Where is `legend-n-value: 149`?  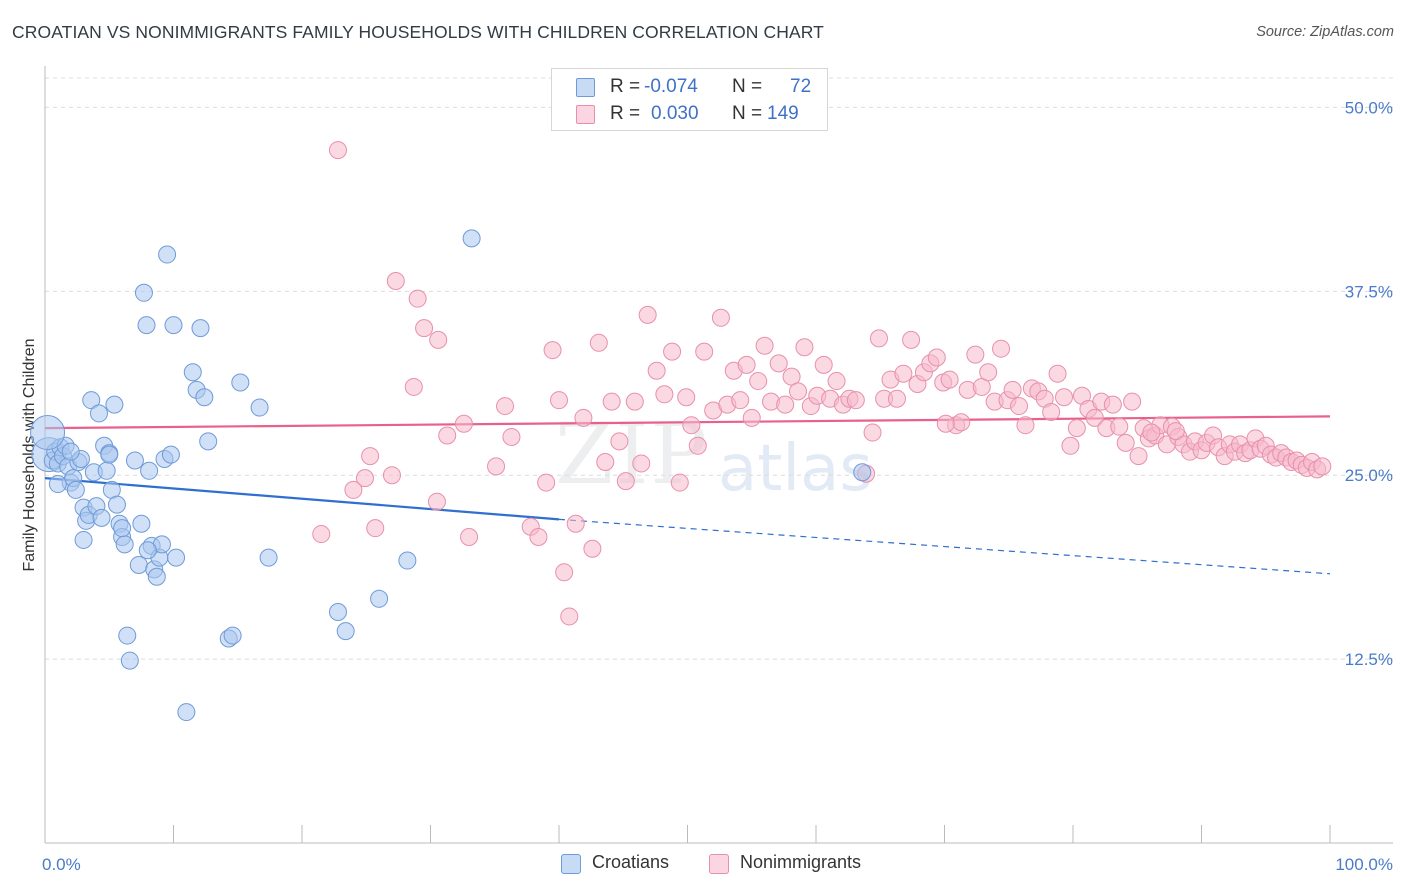 legend-n-value: 149 is located at coordinates (783, 113).